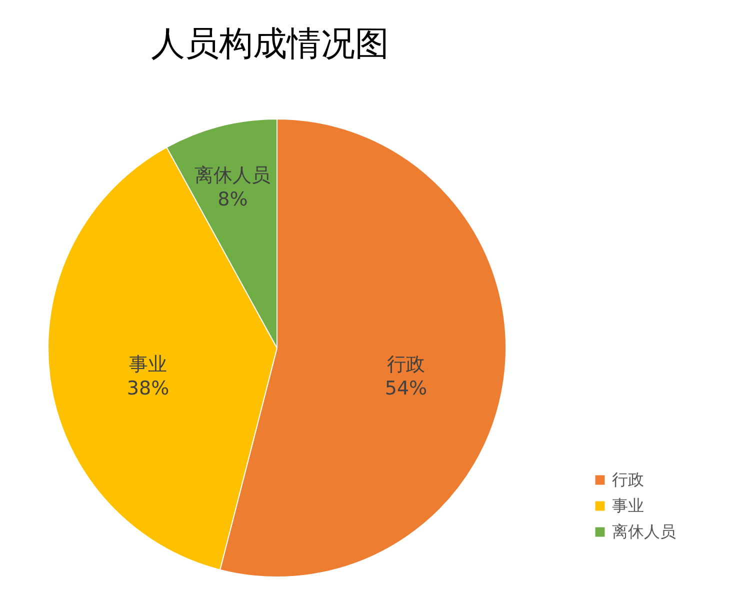 This screenshot has width=734, height=592. Describe the element at coordinates (405, 364) in the screenshot. I see `slice-label: 行政` at that location.